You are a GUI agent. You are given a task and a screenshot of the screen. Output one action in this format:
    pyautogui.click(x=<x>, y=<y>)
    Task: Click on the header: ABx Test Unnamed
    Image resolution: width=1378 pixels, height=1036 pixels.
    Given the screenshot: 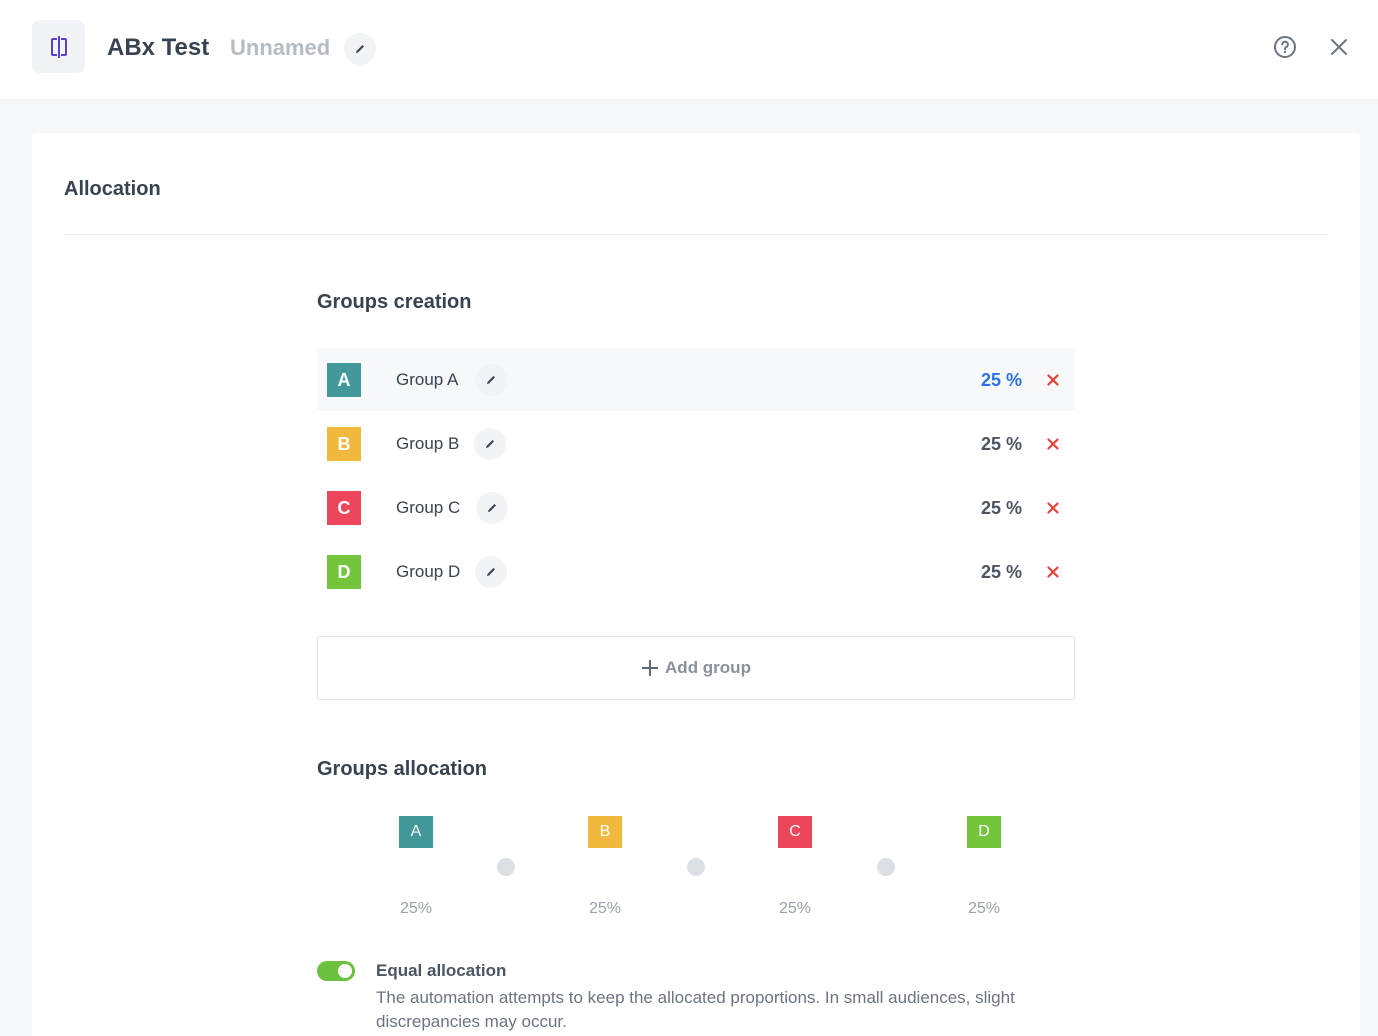 What is the action you would take?
    pyautogui.click(x=689, y=50)
    